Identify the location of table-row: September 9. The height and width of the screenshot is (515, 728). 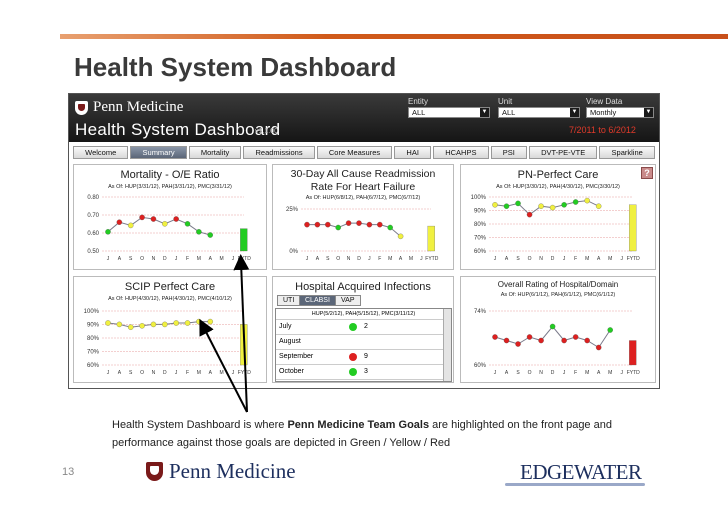
(363, 357).